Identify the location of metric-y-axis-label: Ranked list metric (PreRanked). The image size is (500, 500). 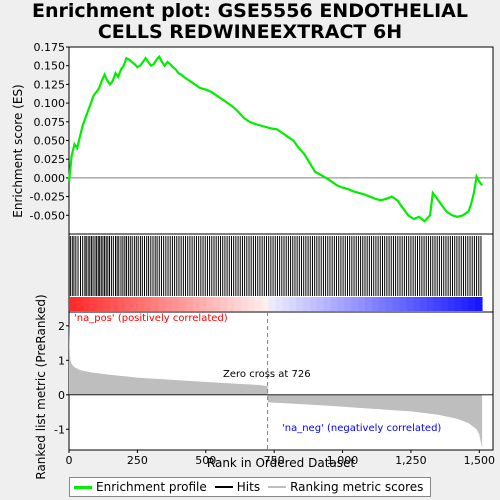
(41, 386).